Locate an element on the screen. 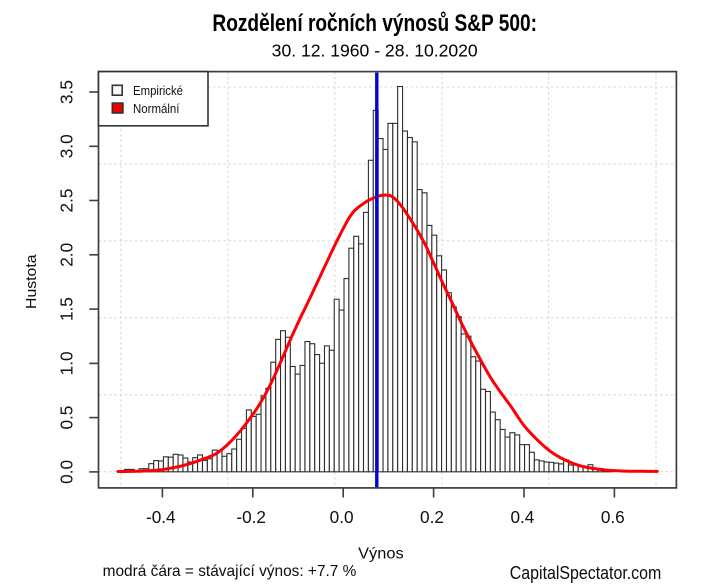  svg-text:modrá čára = stávající výnos:: modrá čára = stávající výnos: +7.7 % is located at coordinates (230, 571).